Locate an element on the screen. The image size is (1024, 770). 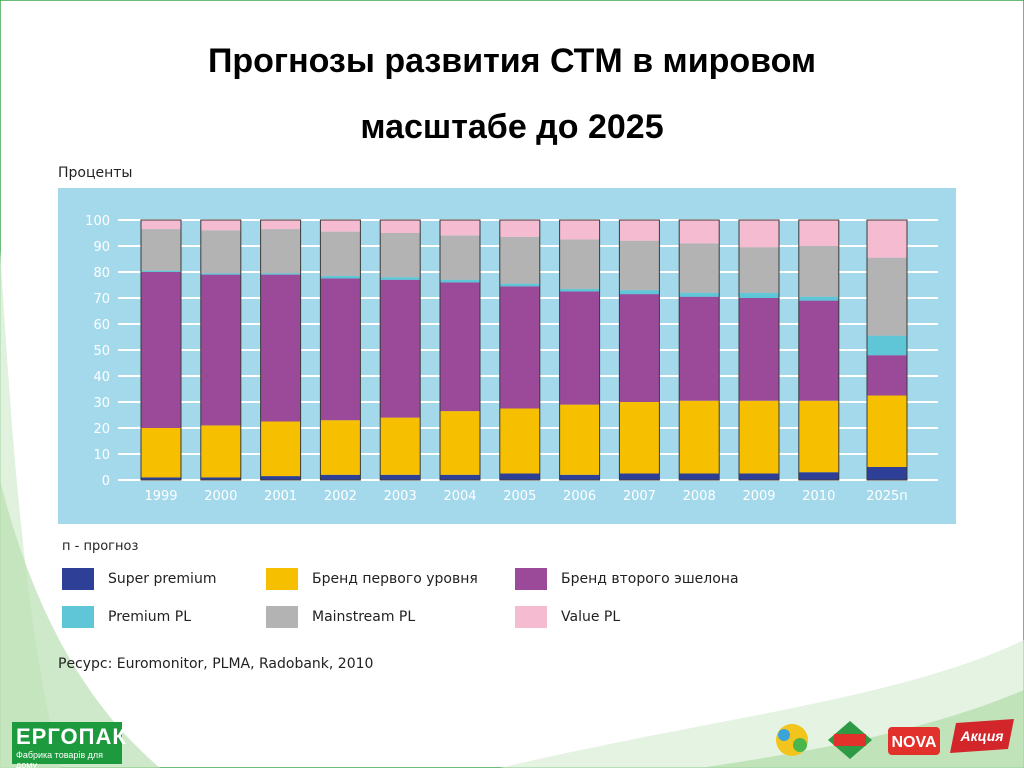
legend-swatch-brand-first is located at coordinates (282, 579).